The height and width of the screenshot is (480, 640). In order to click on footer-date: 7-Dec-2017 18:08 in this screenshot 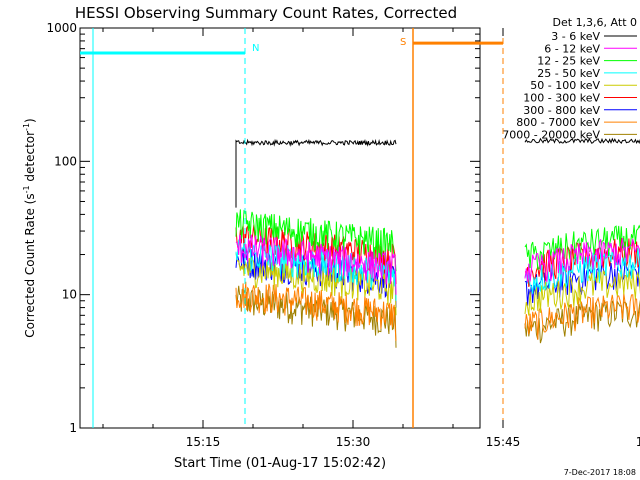, I will do `click(600, 472)`.